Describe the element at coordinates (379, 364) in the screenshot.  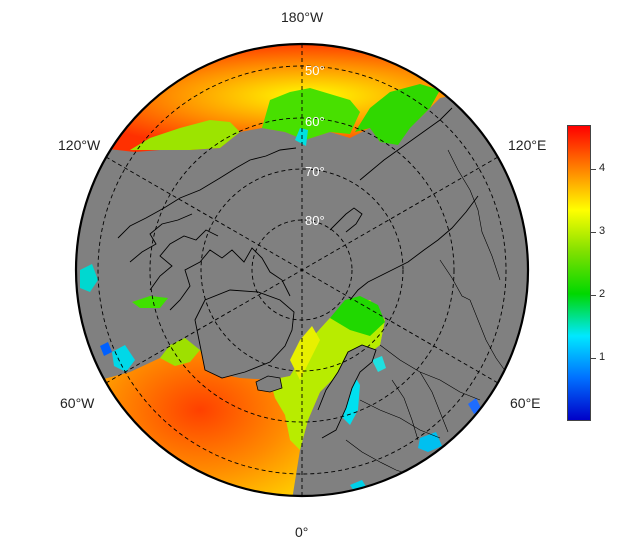
I see `white-sea-cyan` at that location.